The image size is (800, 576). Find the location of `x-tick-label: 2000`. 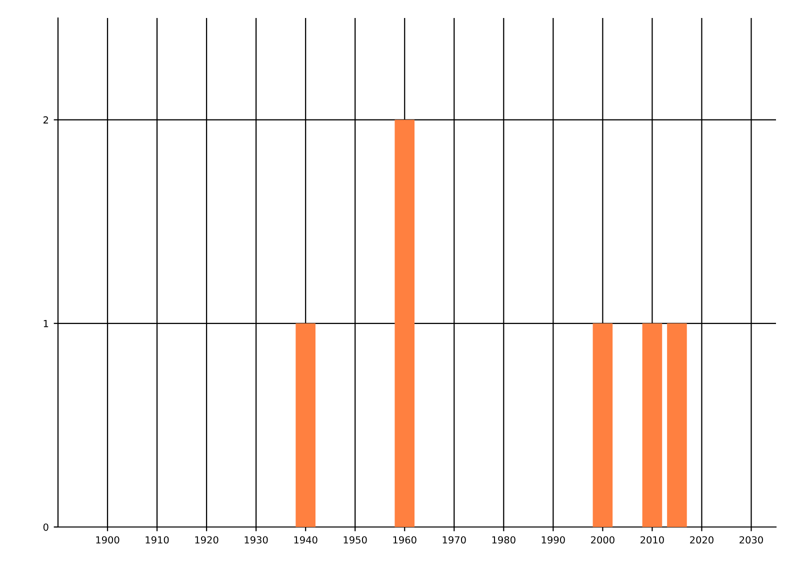

x-tick-label: 2000 is located at coordinates (602, 540).